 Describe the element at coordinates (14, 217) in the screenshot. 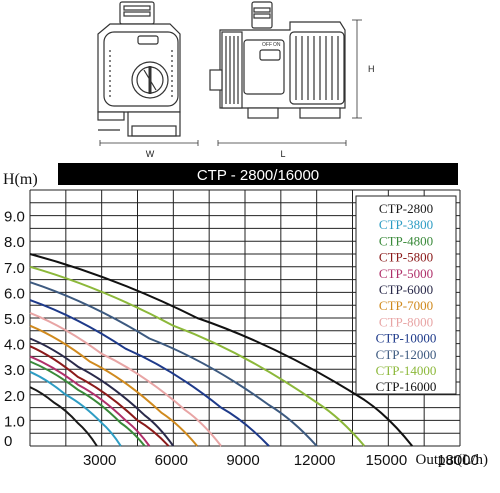

I see `y-tick-label: 9.0` at that location.